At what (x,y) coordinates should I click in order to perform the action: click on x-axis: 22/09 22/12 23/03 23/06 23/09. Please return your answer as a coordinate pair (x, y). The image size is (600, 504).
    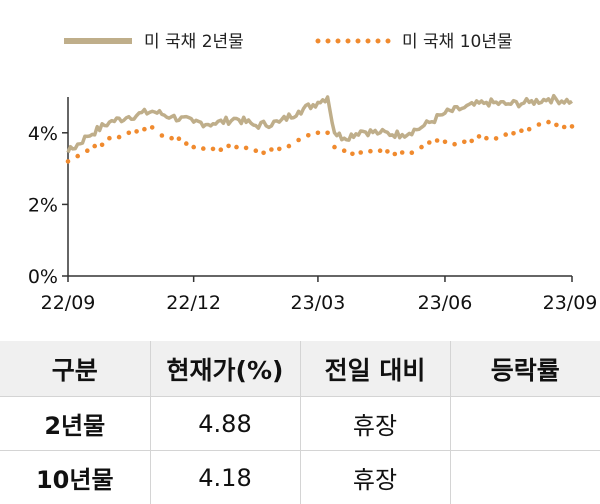
    Looking at the image, I should click on (319, 294).